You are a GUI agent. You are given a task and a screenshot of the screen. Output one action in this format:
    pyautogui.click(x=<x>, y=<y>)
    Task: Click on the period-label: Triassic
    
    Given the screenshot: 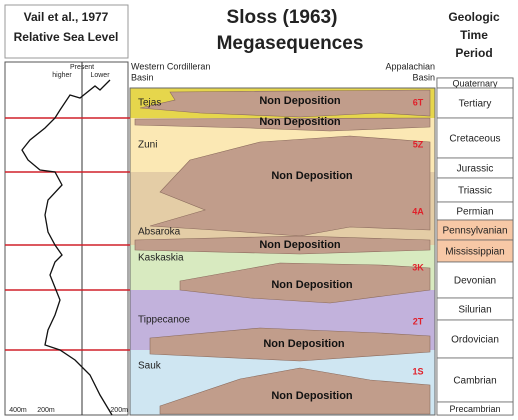 What is the action you would take?
    pyautogui.click(x=475, y=191)
    